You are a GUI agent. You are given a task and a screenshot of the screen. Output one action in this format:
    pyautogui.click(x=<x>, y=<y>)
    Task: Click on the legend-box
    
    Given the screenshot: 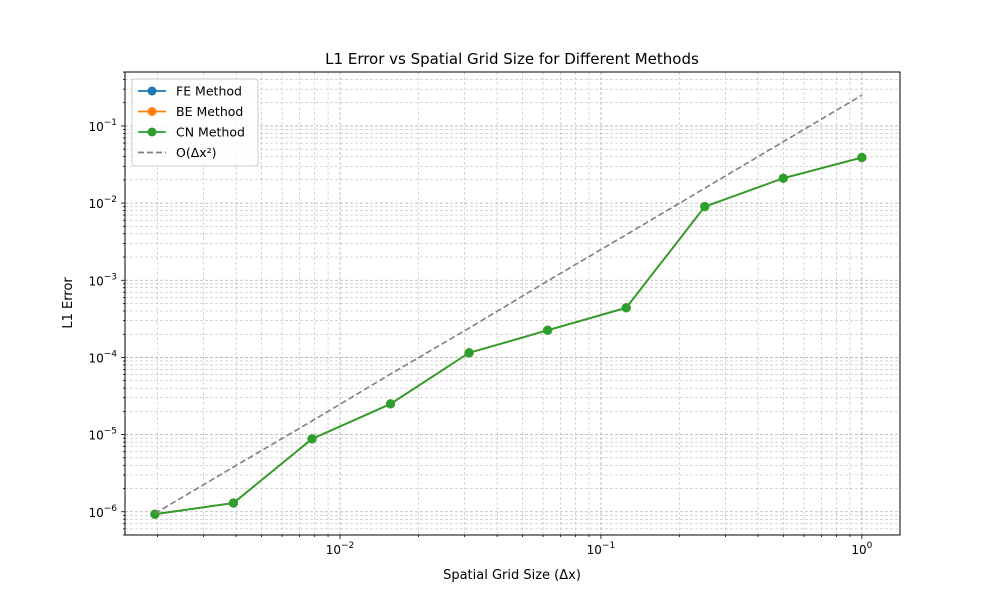 What is the action you would take?
    pyautogui.click(x=195, y=122)
    